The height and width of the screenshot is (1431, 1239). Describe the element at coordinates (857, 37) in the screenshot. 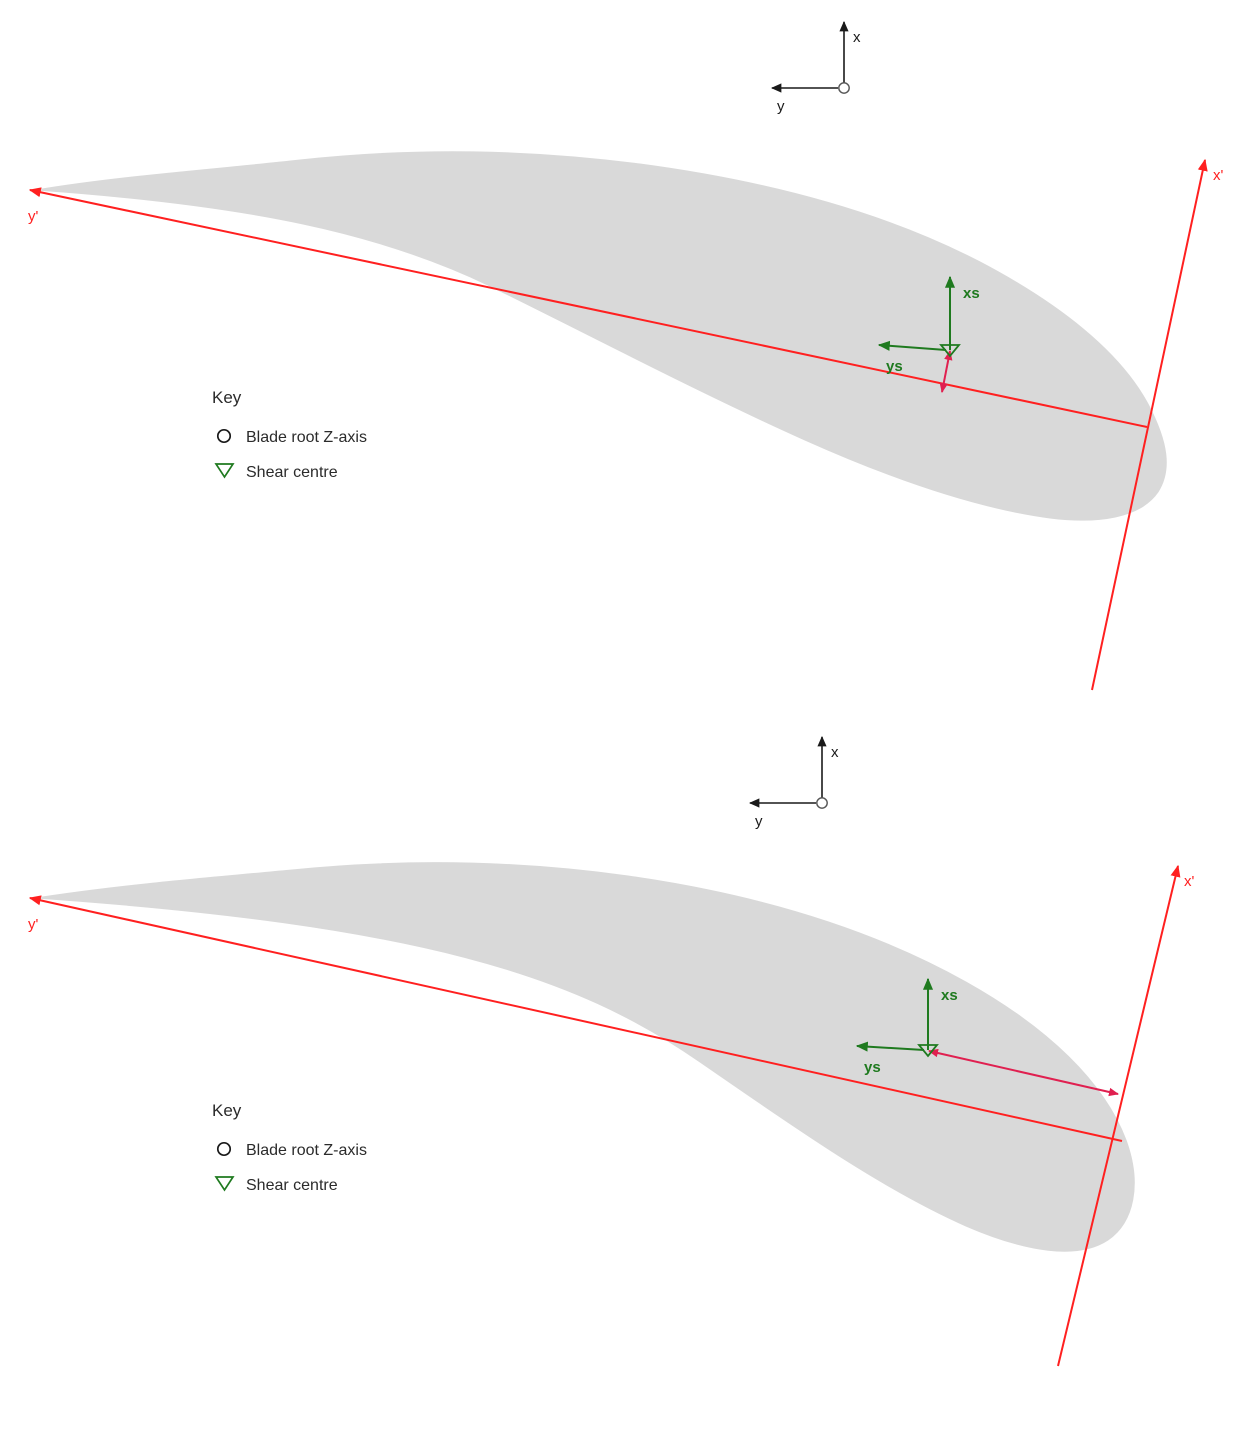

I see `root-x-label: x` at that location.